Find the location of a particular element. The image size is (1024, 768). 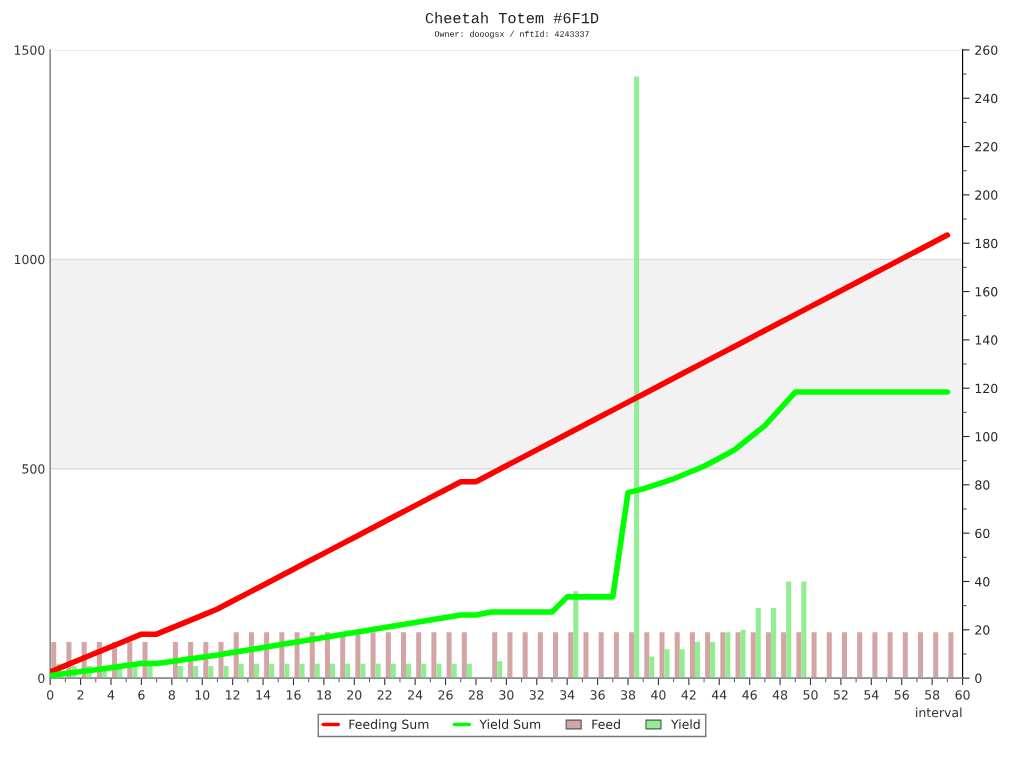

legend-label: Yield is located at coordinates (685, 724).